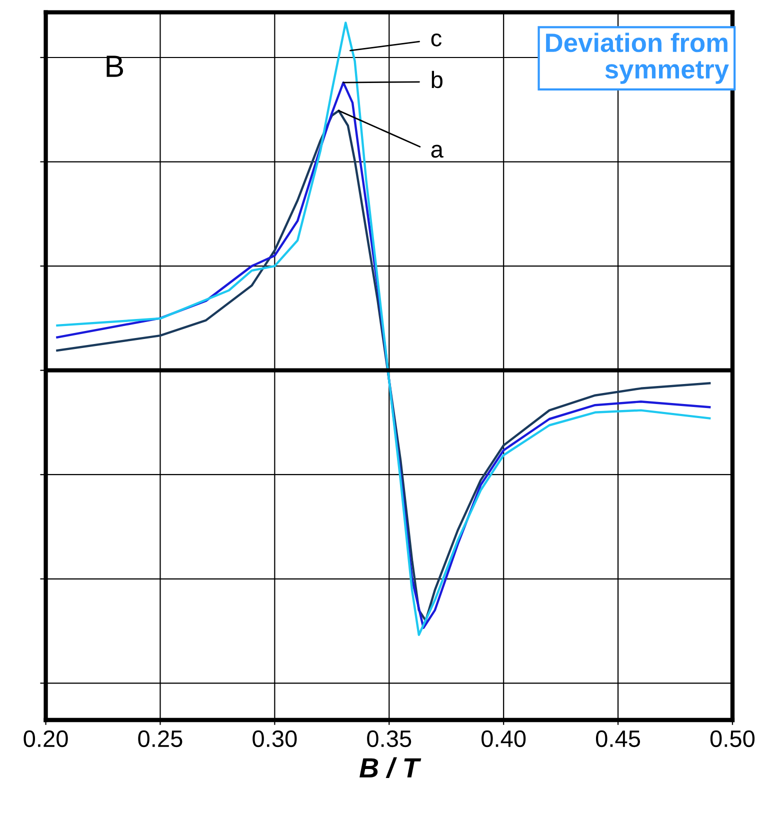 The height and width of the screenshot is (821, 763). I want to click on x-tick-label: 0.35, so click(389, 739).